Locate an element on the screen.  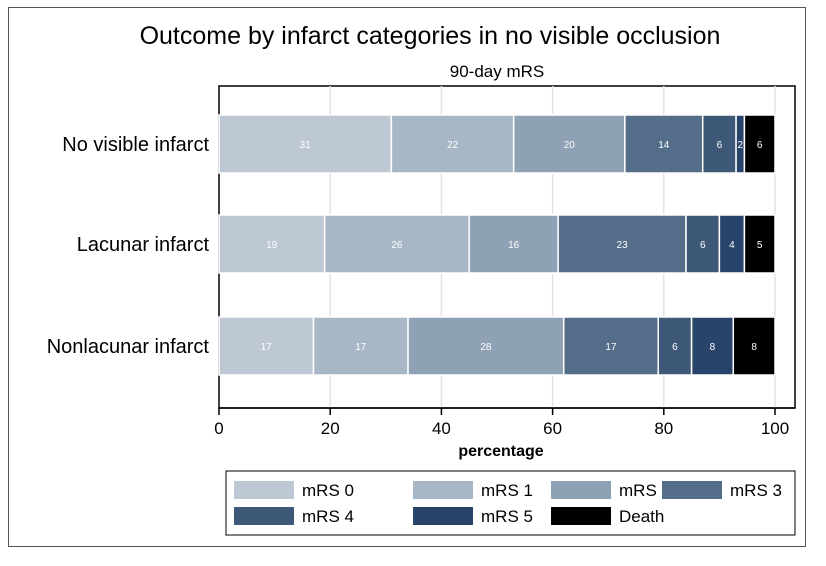
bar-value-label: 2 is located at coordinates (740, 145).